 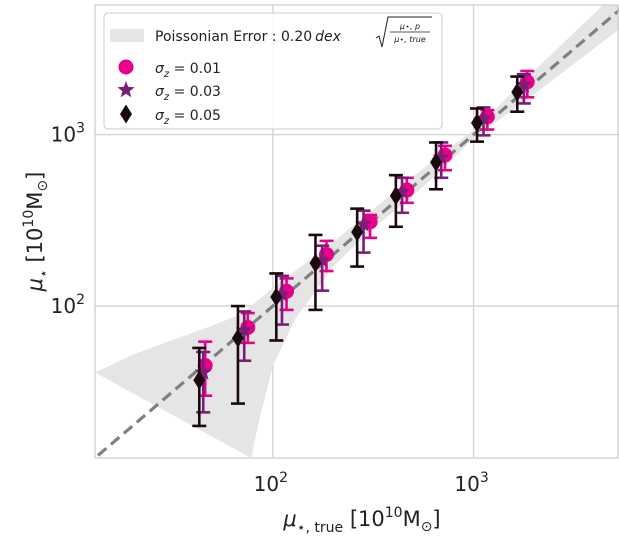 I want to click on legend-sqrt-sign, so click(x=403, y=32).